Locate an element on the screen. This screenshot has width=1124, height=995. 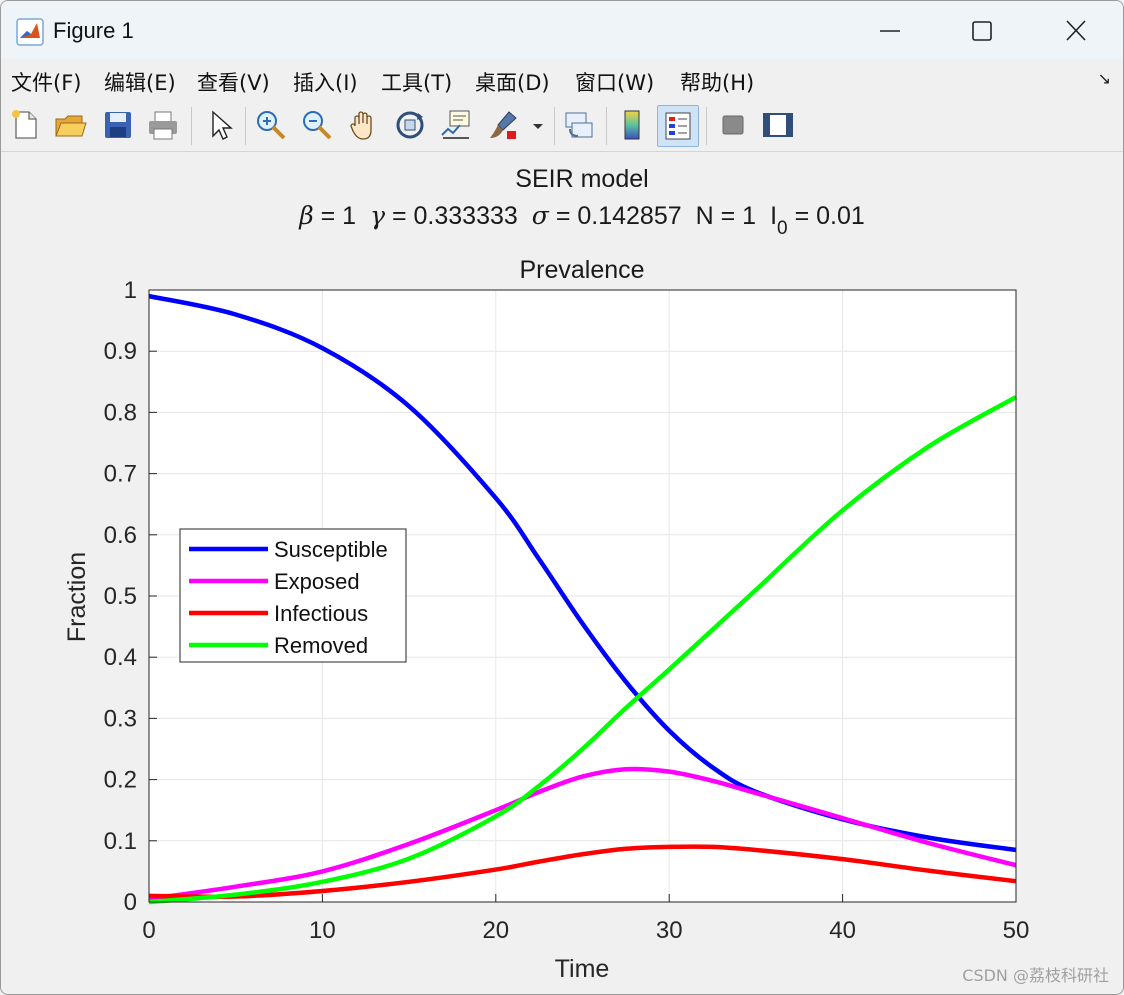
colorbar-icon is located at coordinates (632, 125).